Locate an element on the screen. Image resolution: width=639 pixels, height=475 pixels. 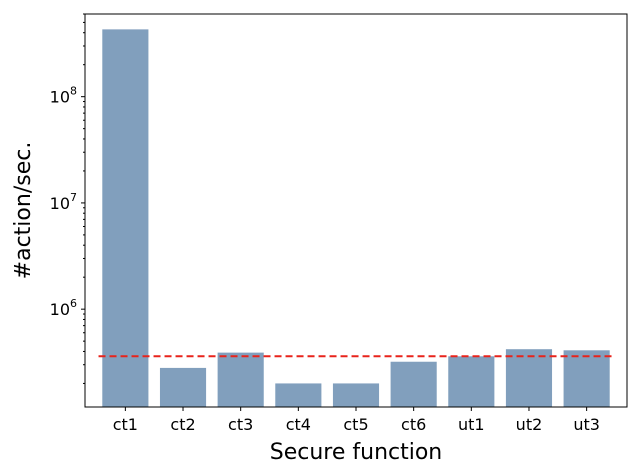
bar-ct5 is located at coordinates (356, 395).